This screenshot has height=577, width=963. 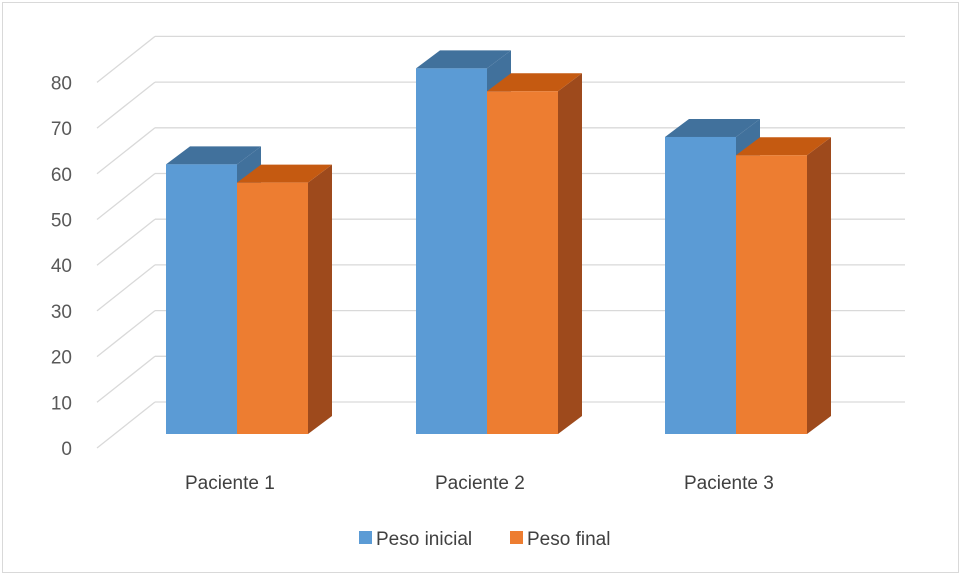 What do you see at coordinates (484, 539) in the screenshot?
I see `legend: Peso inicial Peso final` at bounding box center [484, 539].